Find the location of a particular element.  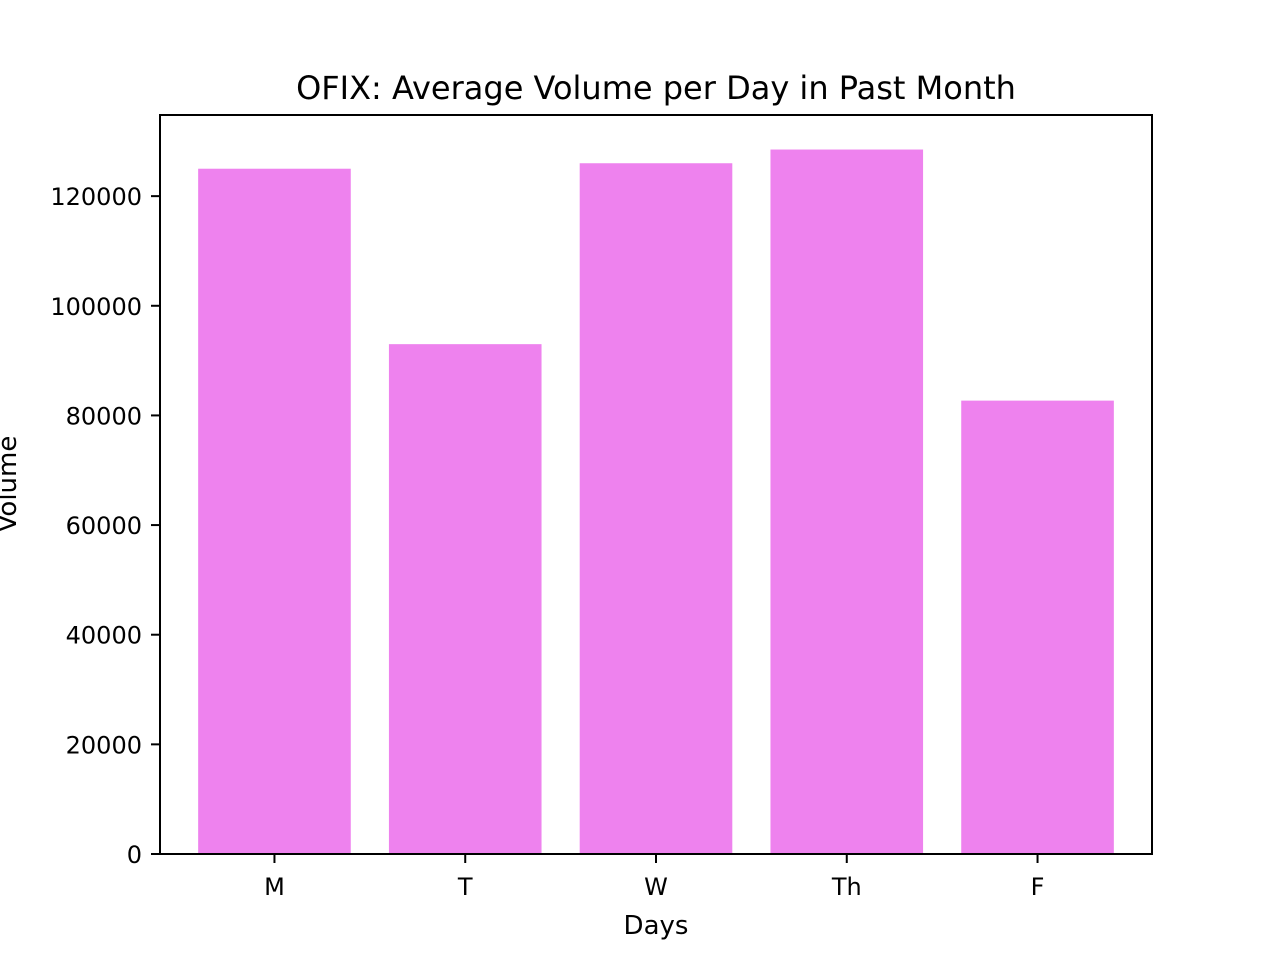

bar-m is located at coordinates (274, 511).